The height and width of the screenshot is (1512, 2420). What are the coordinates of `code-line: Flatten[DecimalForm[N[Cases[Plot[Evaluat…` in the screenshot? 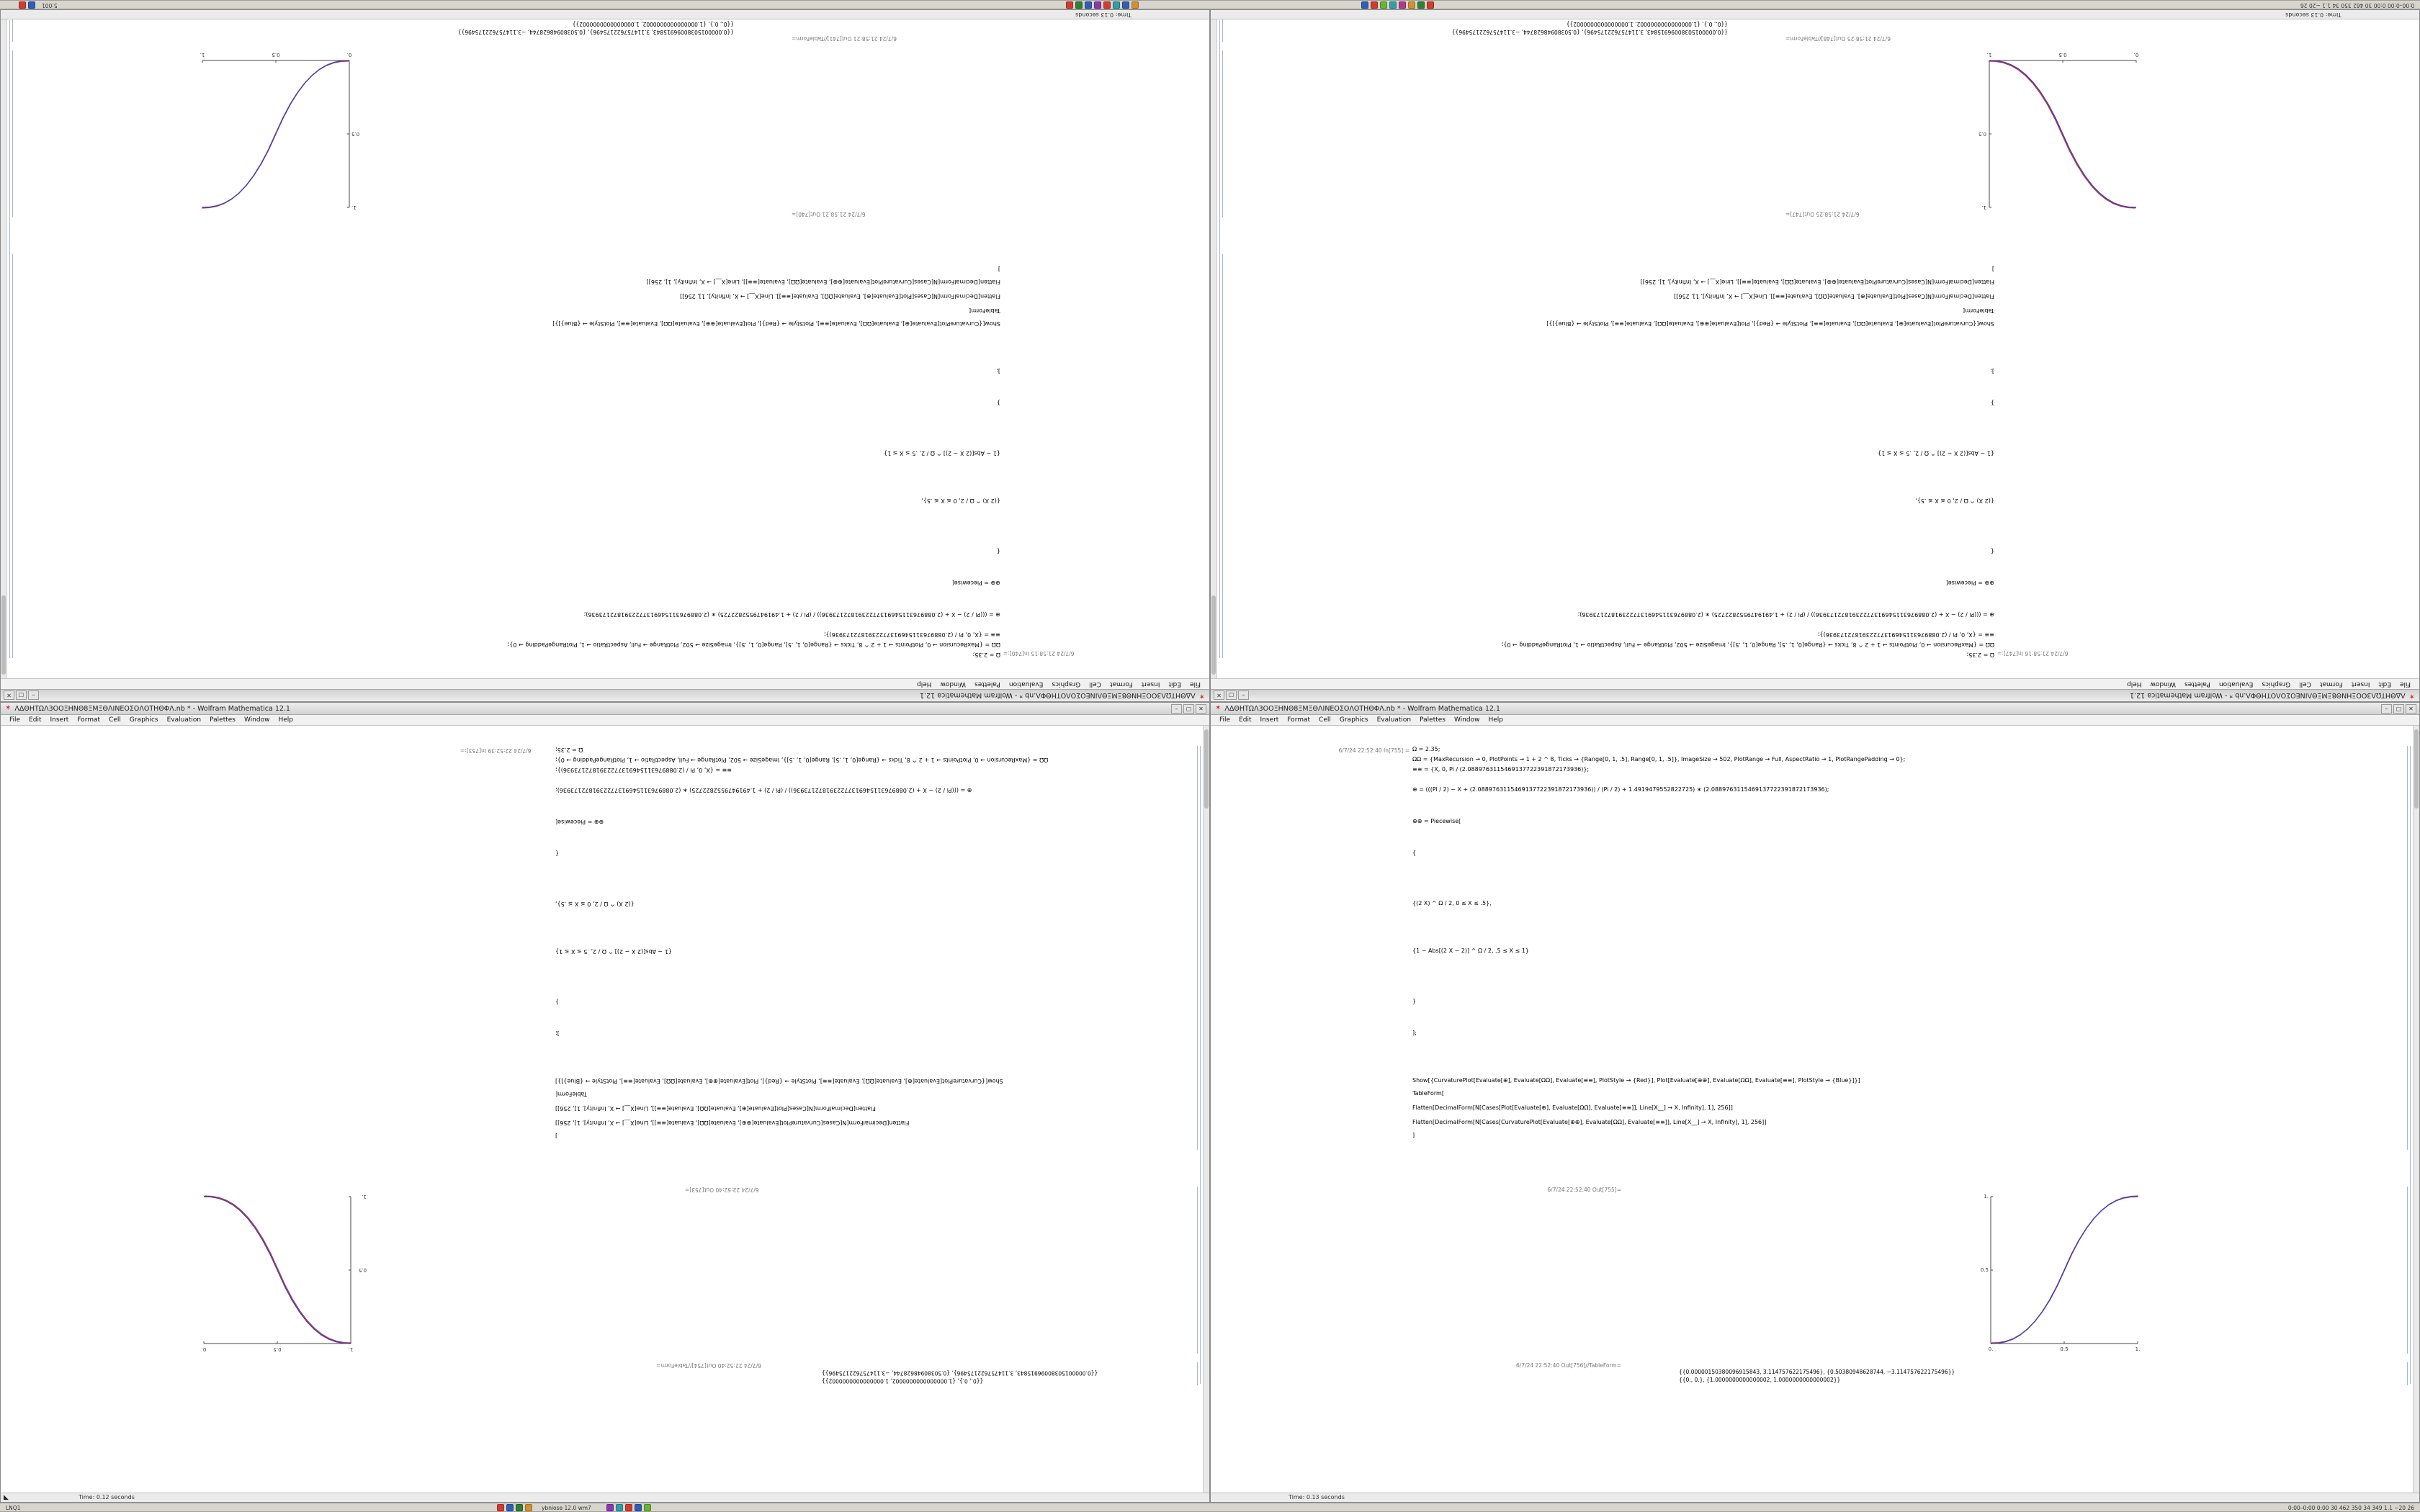 It's located at (1572, 1107).